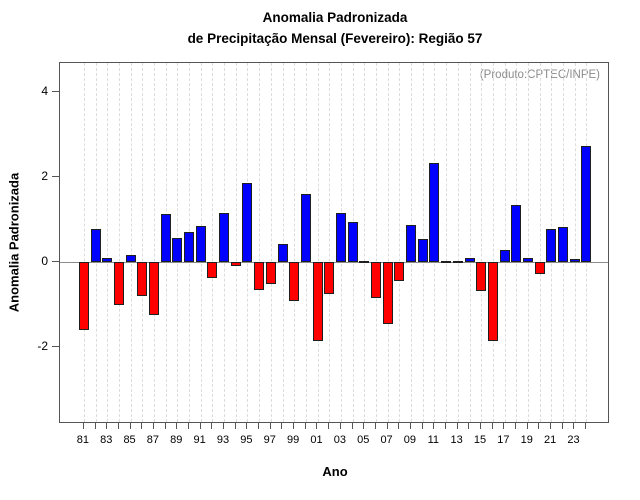 The width and height of the screenshot is (640, 500). What do you see at coordinates (335, 471) in the screenshot?
I see `x-axis-title: Ano` at bounding box center [335, 471].